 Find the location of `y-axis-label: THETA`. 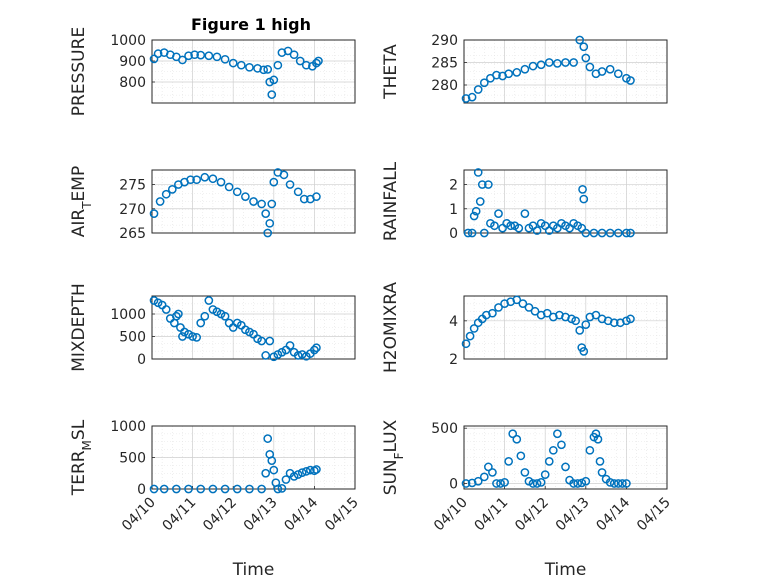

y-axis-label: THETA is located at coordinates (391, 72).